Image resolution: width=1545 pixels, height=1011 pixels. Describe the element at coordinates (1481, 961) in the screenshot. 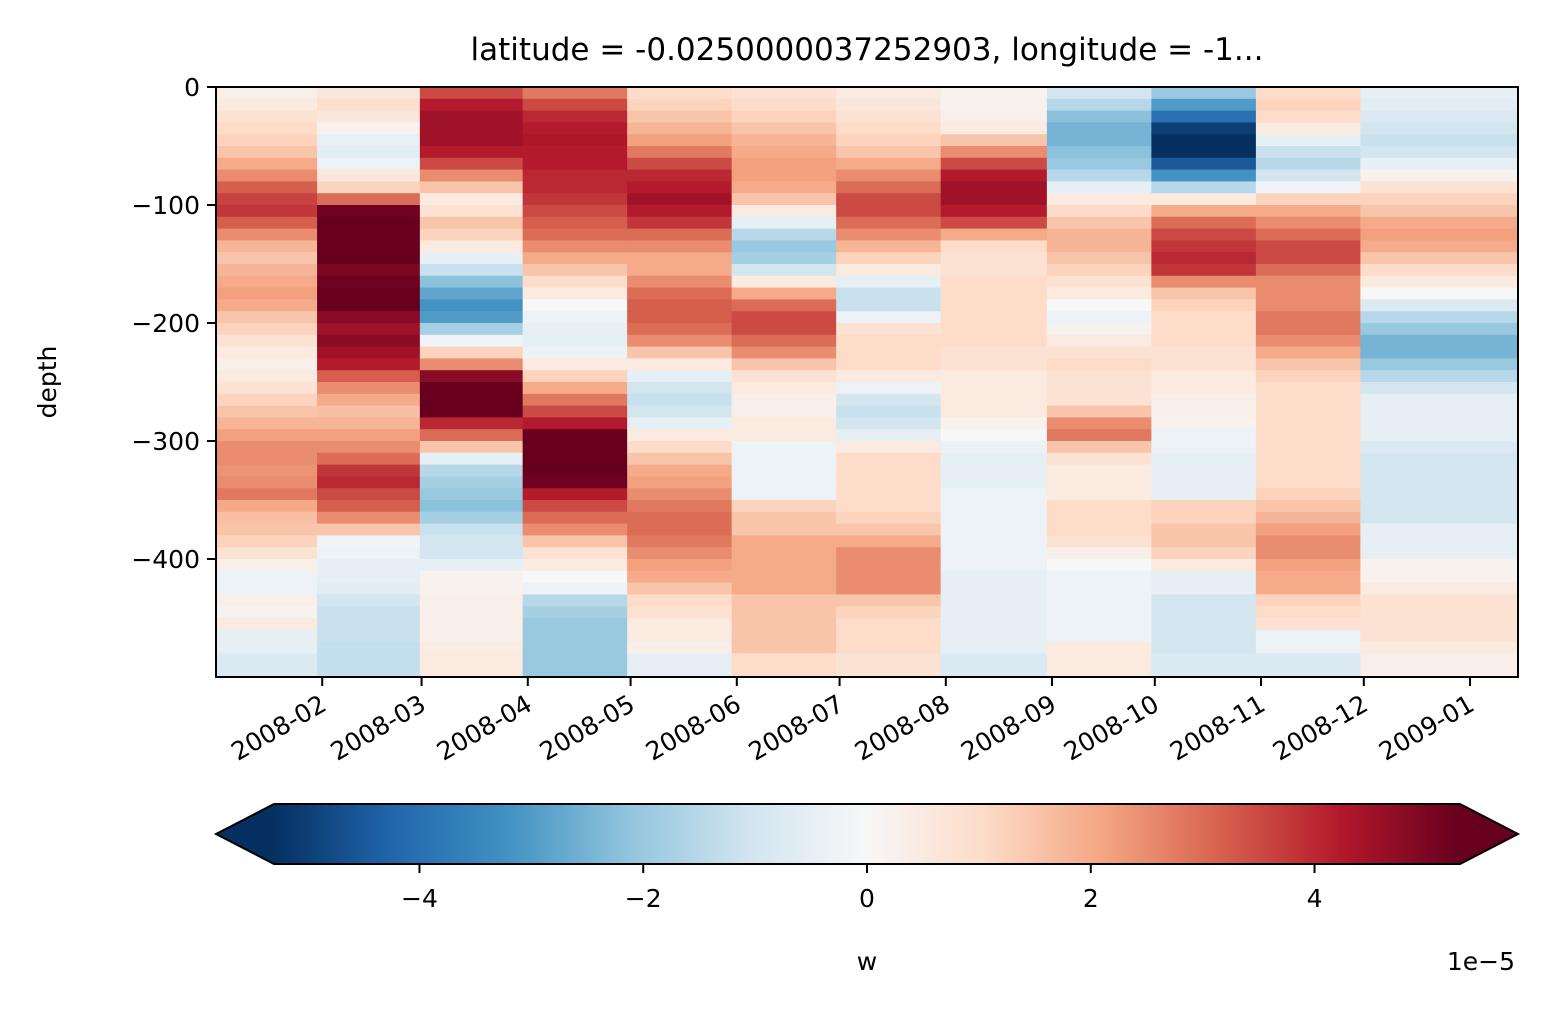

I see `colorbar-offset-text: 1e−5` at that location.